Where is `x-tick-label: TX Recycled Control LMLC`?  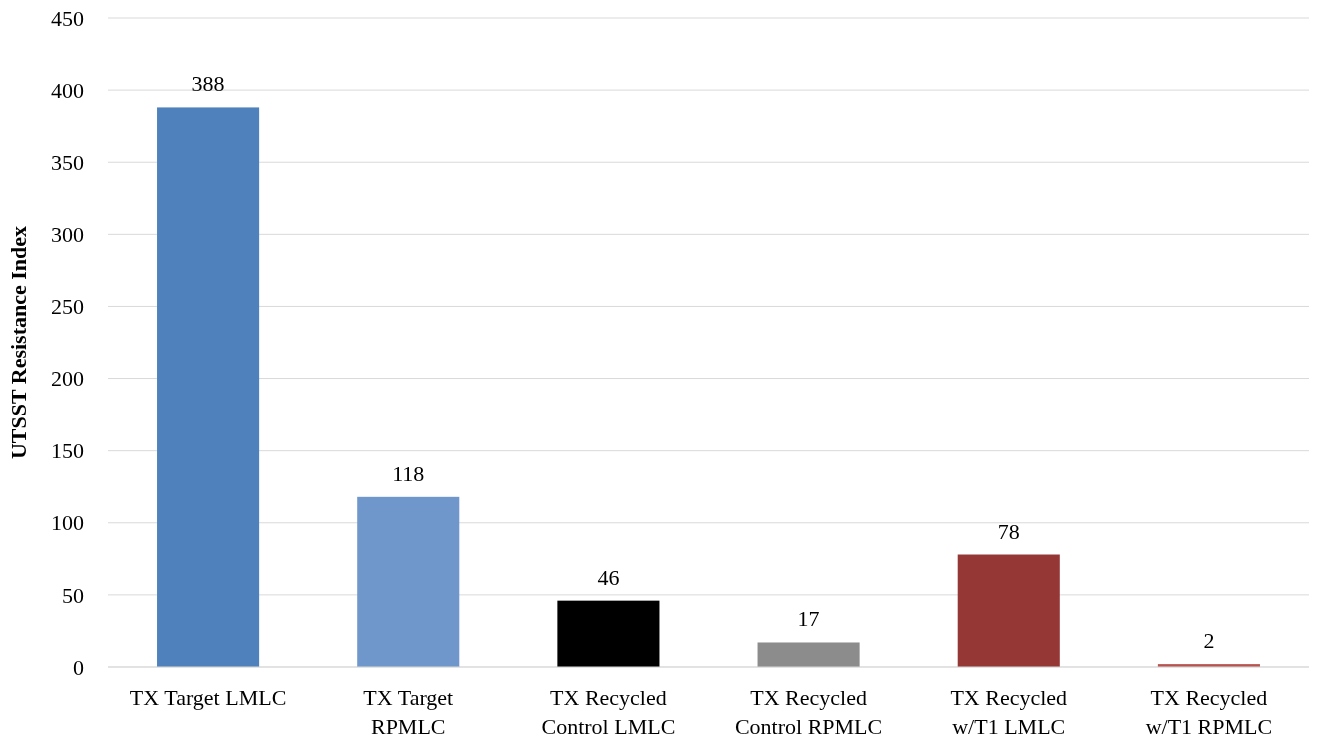
x-tick-label: TX Recycled Control LMLC is located at coordinates (608, 712).